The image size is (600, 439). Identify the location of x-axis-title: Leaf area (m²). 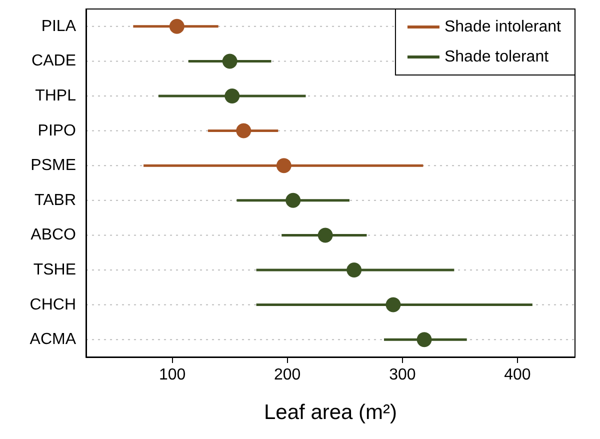
(331, 412).